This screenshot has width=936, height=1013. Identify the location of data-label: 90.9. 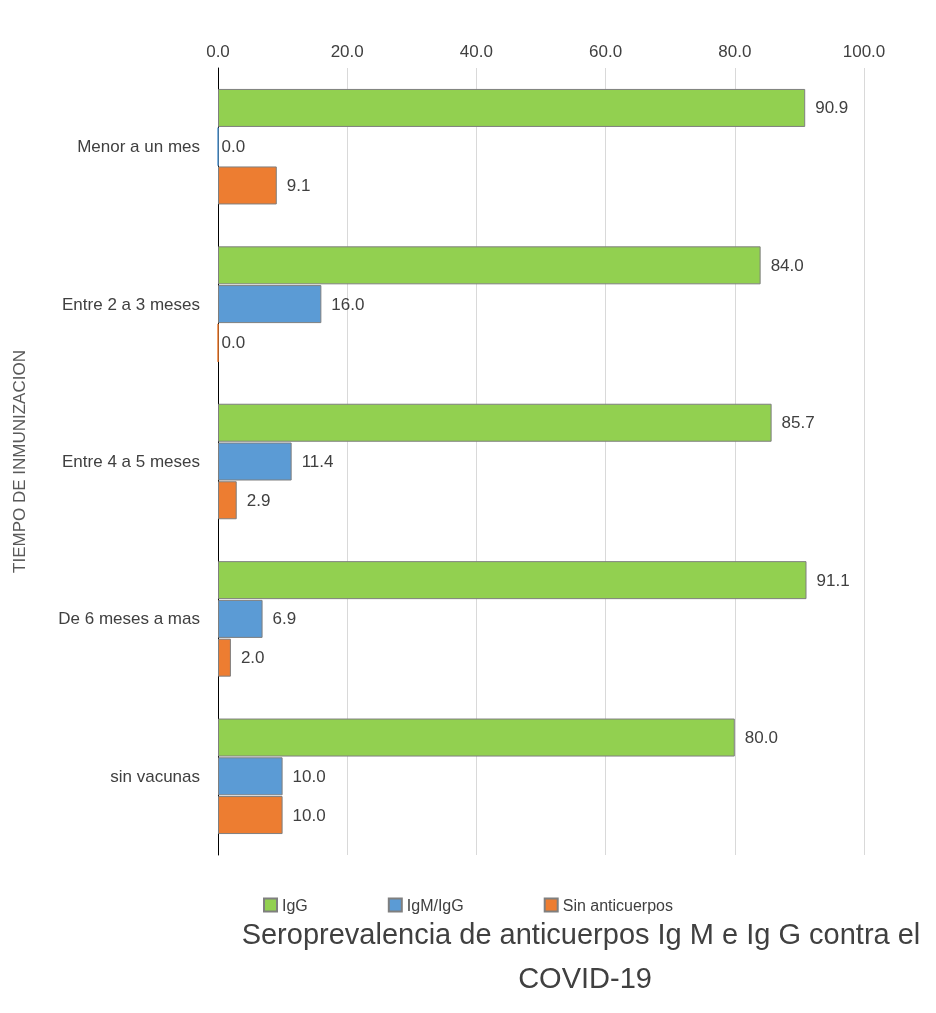
(832, 108).